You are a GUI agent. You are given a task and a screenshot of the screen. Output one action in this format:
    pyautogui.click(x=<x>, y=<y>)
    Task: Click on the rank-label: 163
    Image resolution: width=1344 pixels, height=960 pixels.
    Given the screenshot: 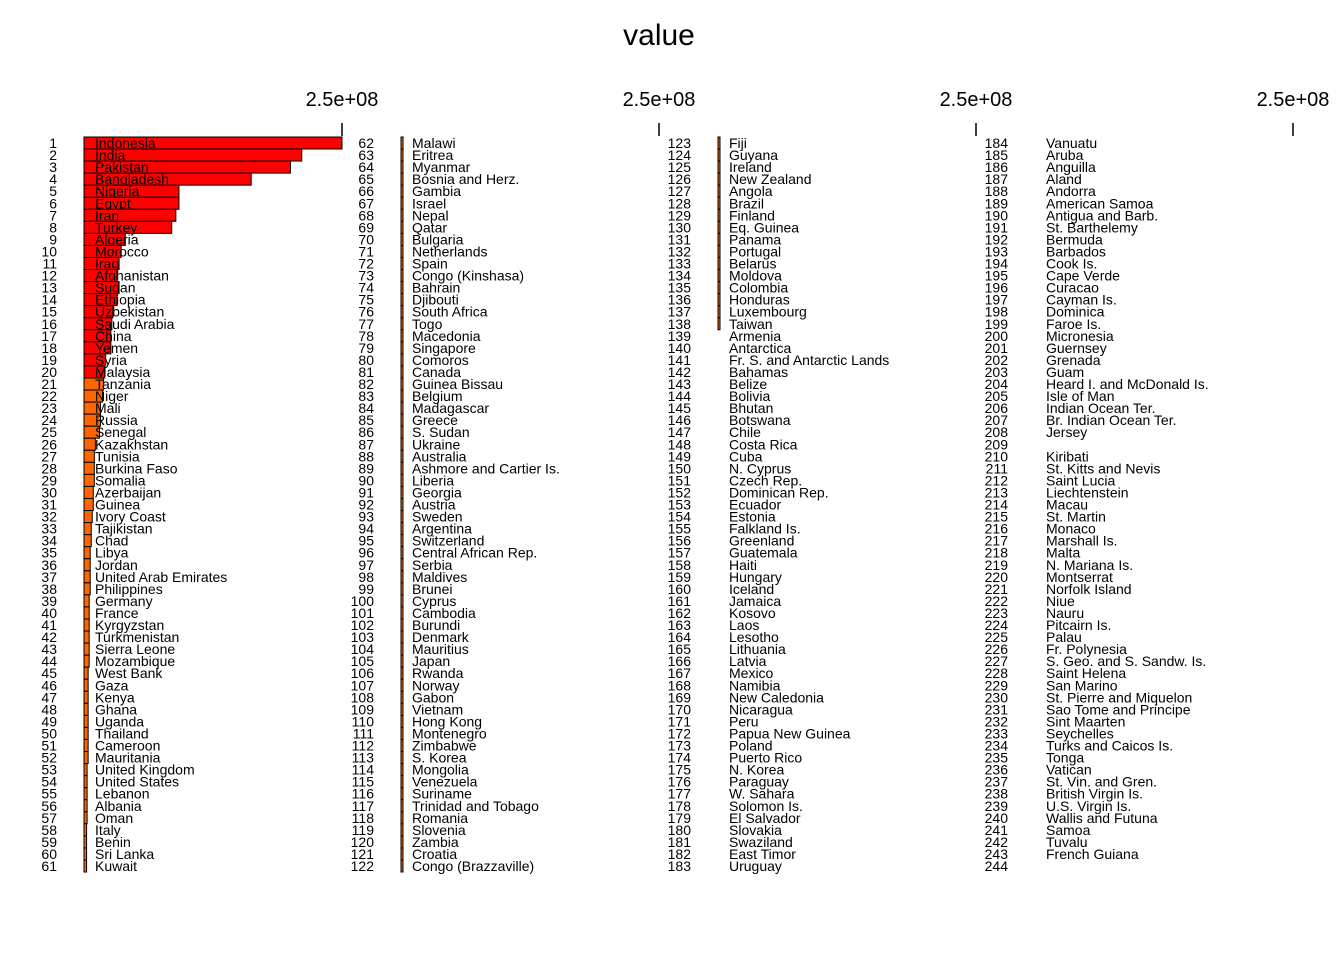 What is the action you would take?
    pyautogui.click(x=680, y=625)
    